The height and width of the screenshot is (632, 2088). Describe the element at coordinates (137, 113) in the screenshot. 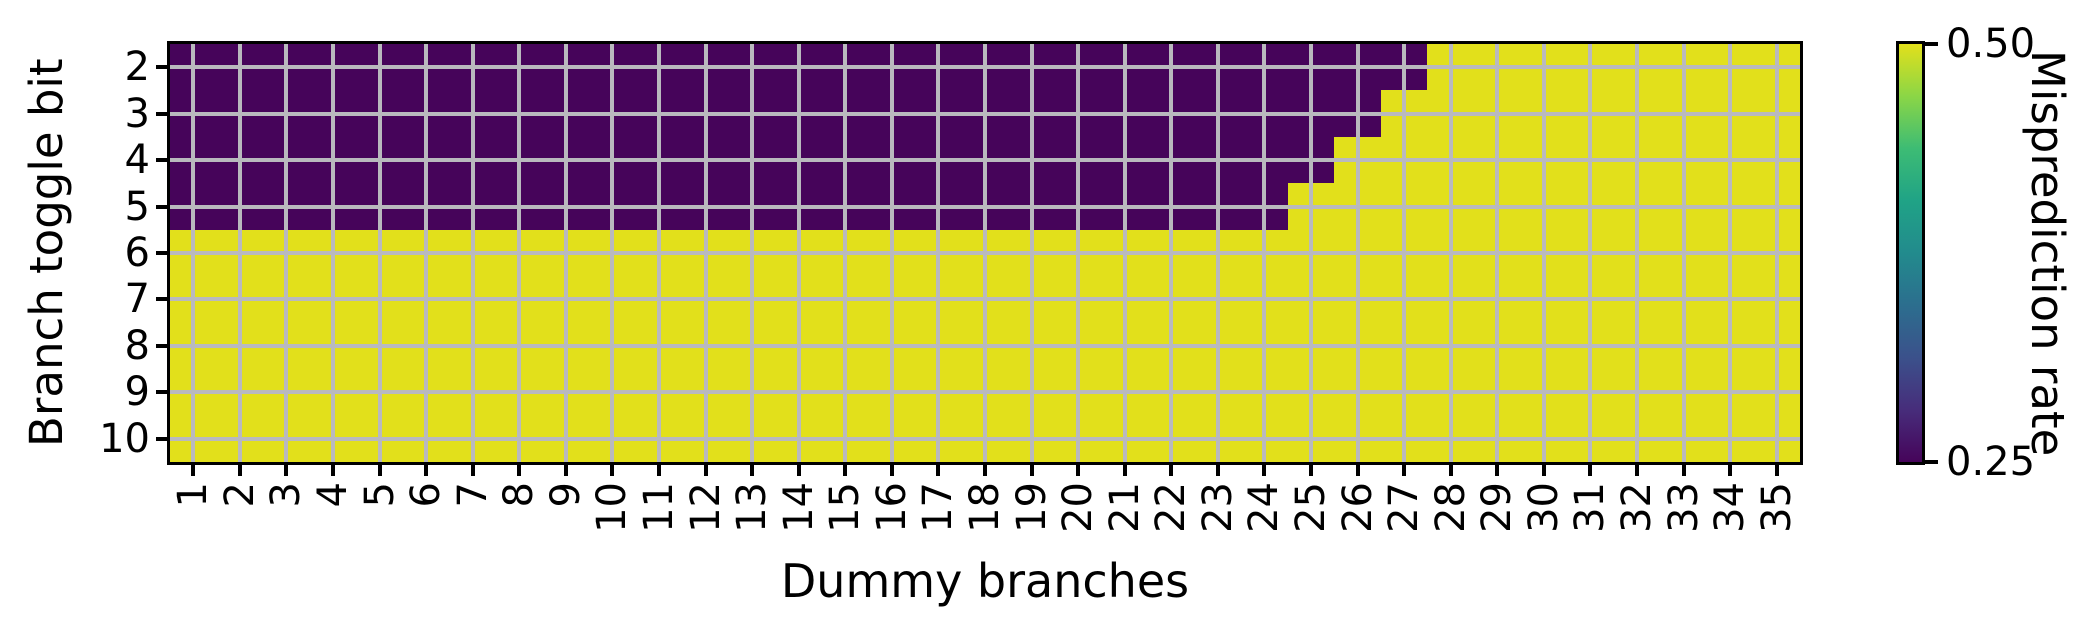

I see `y-tick-label: 3` at that location.